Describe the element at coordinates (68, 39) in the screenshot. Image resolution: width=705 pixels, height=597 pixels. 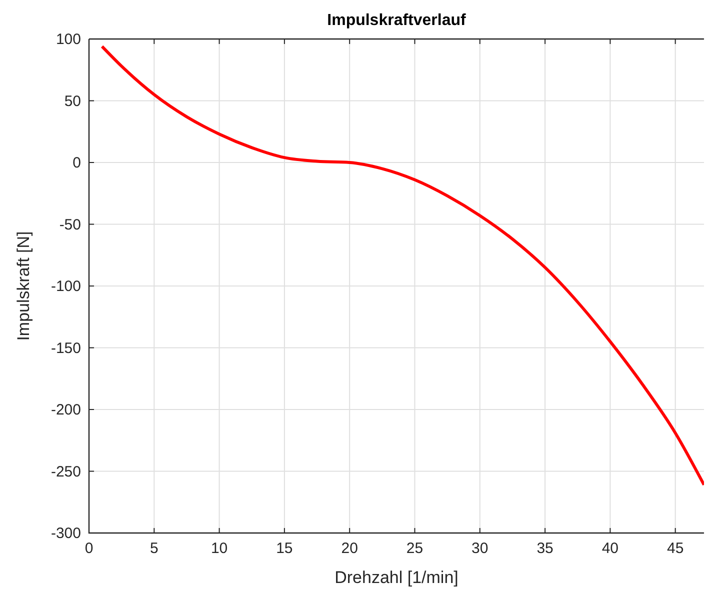
I see `y-tick-label: 100` at that location.